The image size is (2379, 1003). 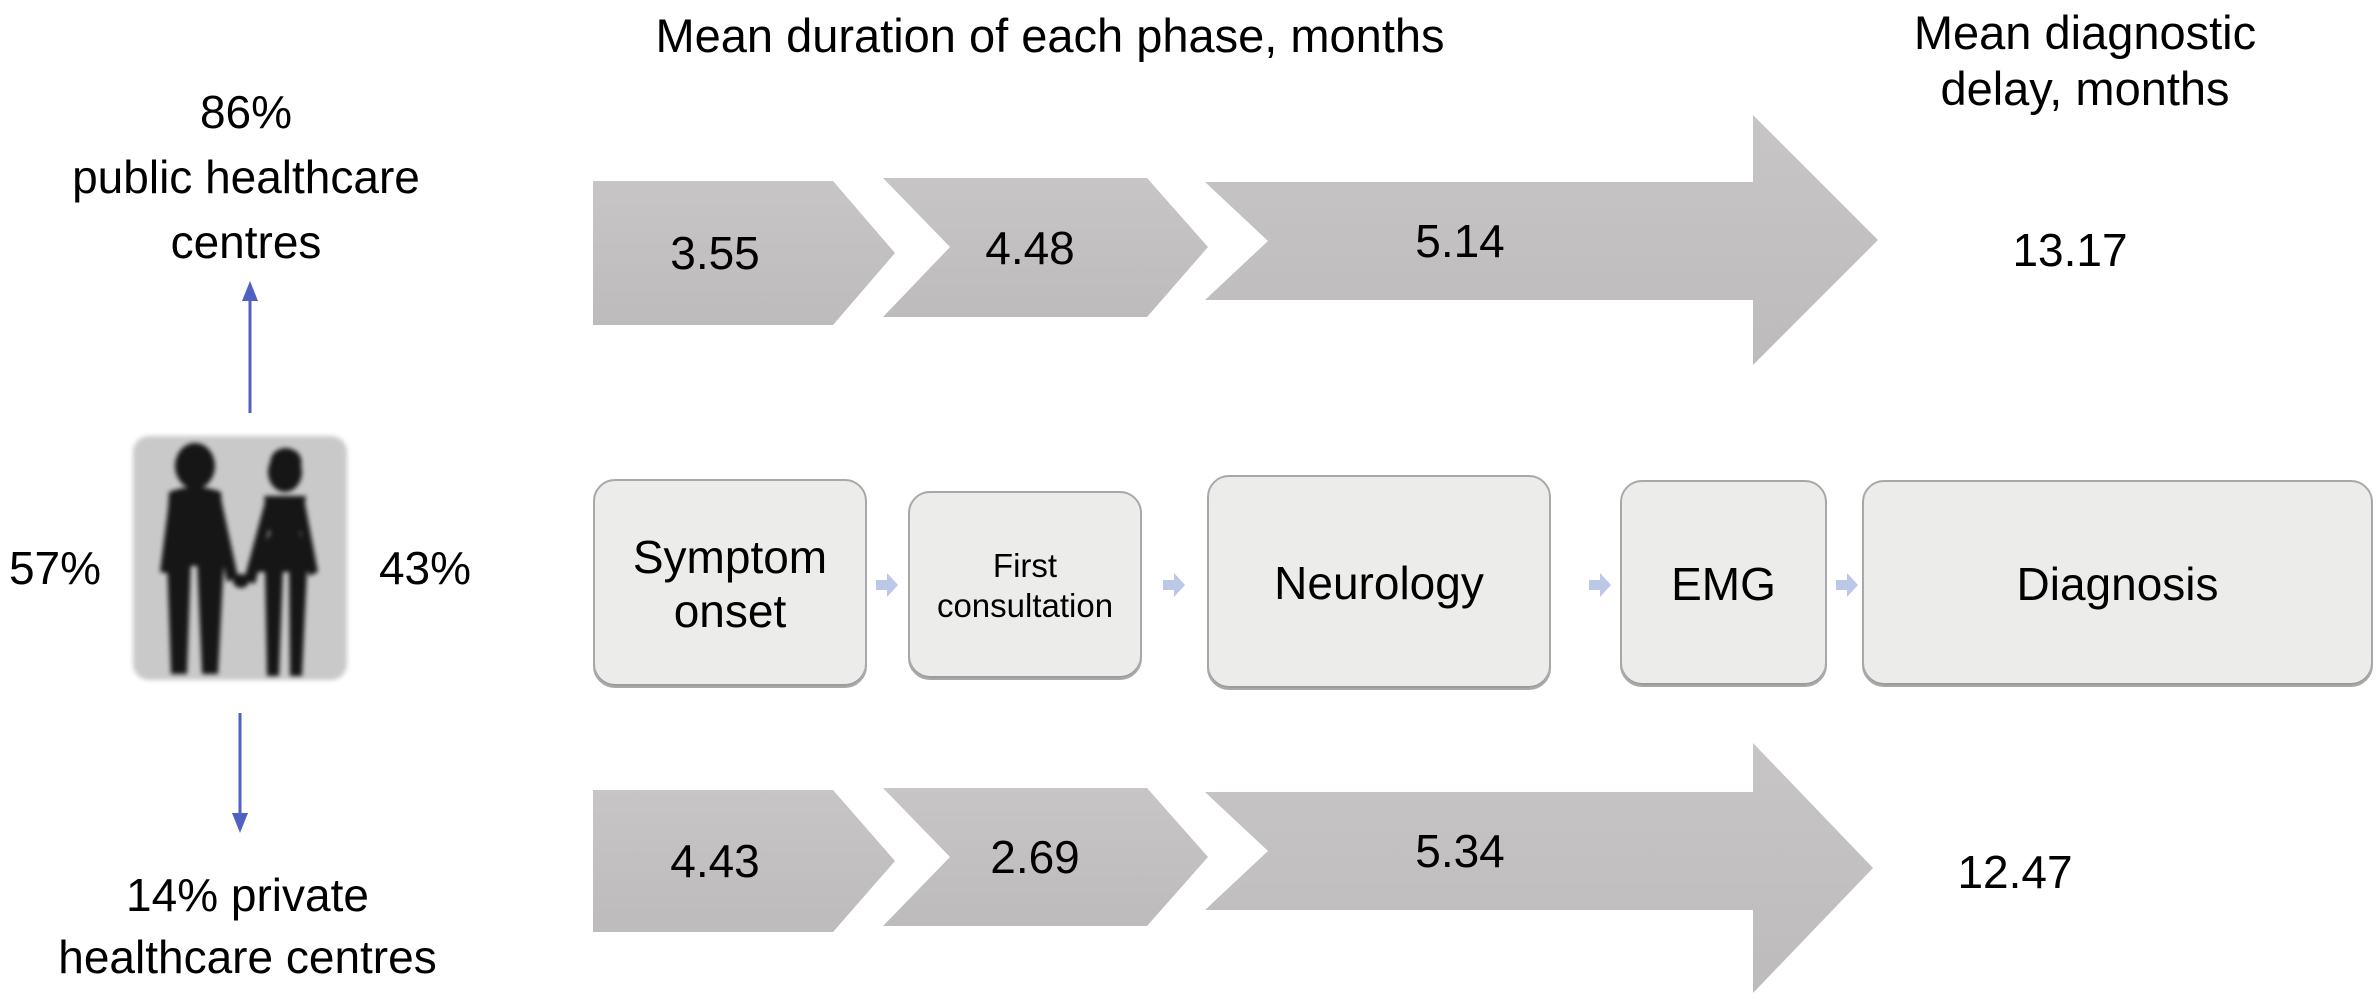 What do you see at coordinates (1460, 851) in the screenshot?
I see `private-duration-phase3: 5.34` at bounding box center [1460, 851].